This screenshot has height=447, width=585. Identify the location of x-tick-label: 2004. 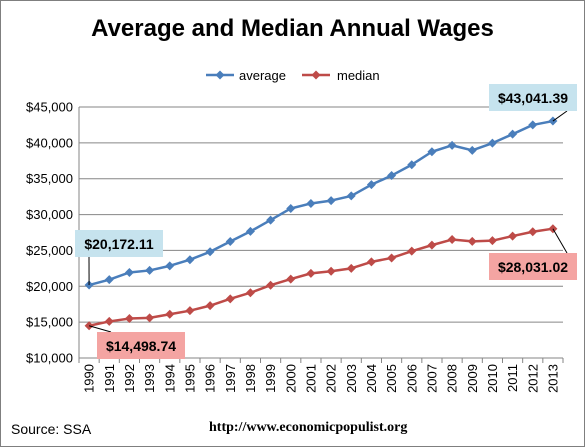
(371, 378).